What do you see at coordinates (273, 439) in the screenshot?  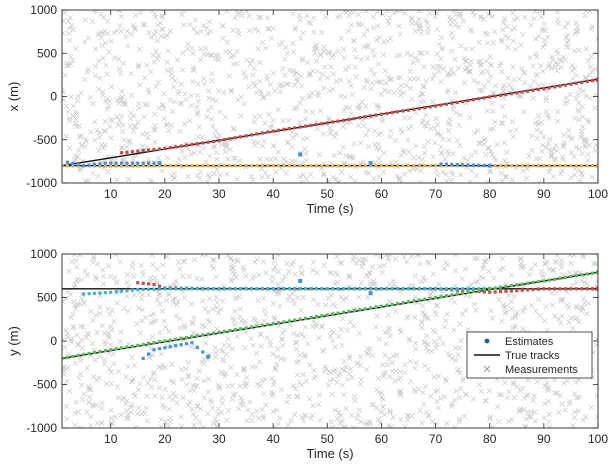 I see `x-tick-label: 40` at bounding box center [273, 439].